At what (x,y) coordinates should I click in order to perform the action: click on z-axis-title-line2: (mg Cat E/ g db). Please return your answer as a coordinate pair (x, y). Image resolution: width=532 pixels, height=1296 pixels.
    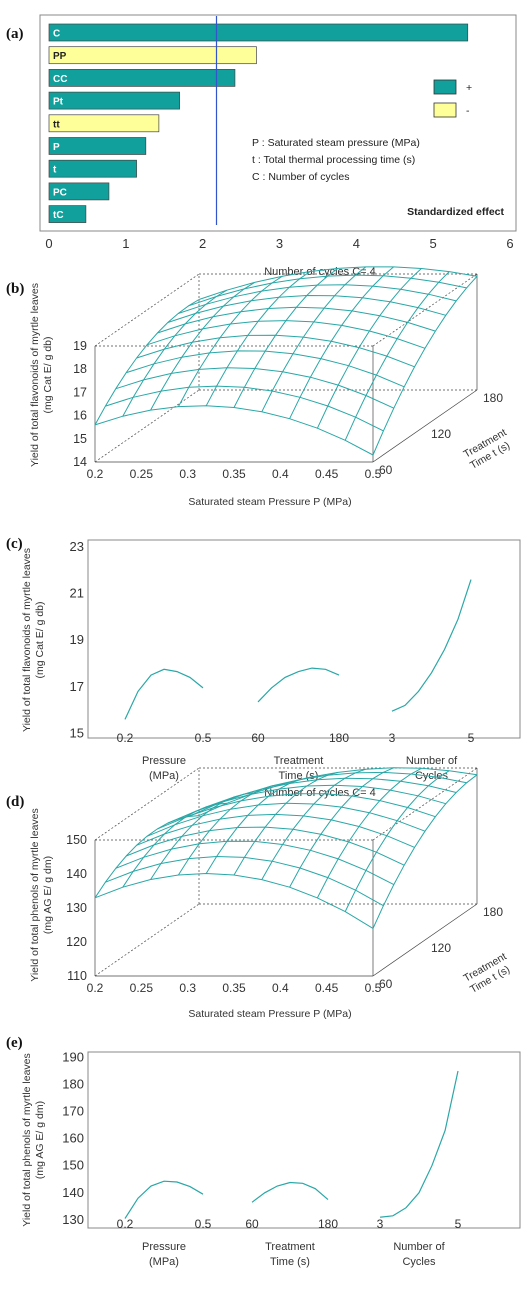
    Looking at the image, I should click on (48, 374).